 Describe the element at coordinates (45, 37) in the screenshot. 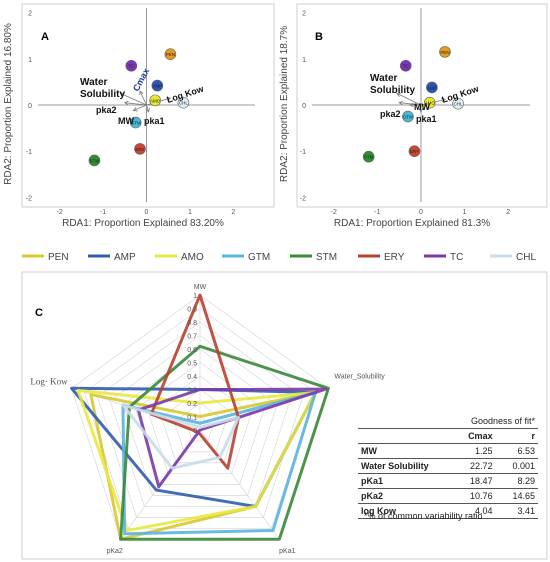

I see `panel-a-letter: A` at that location.